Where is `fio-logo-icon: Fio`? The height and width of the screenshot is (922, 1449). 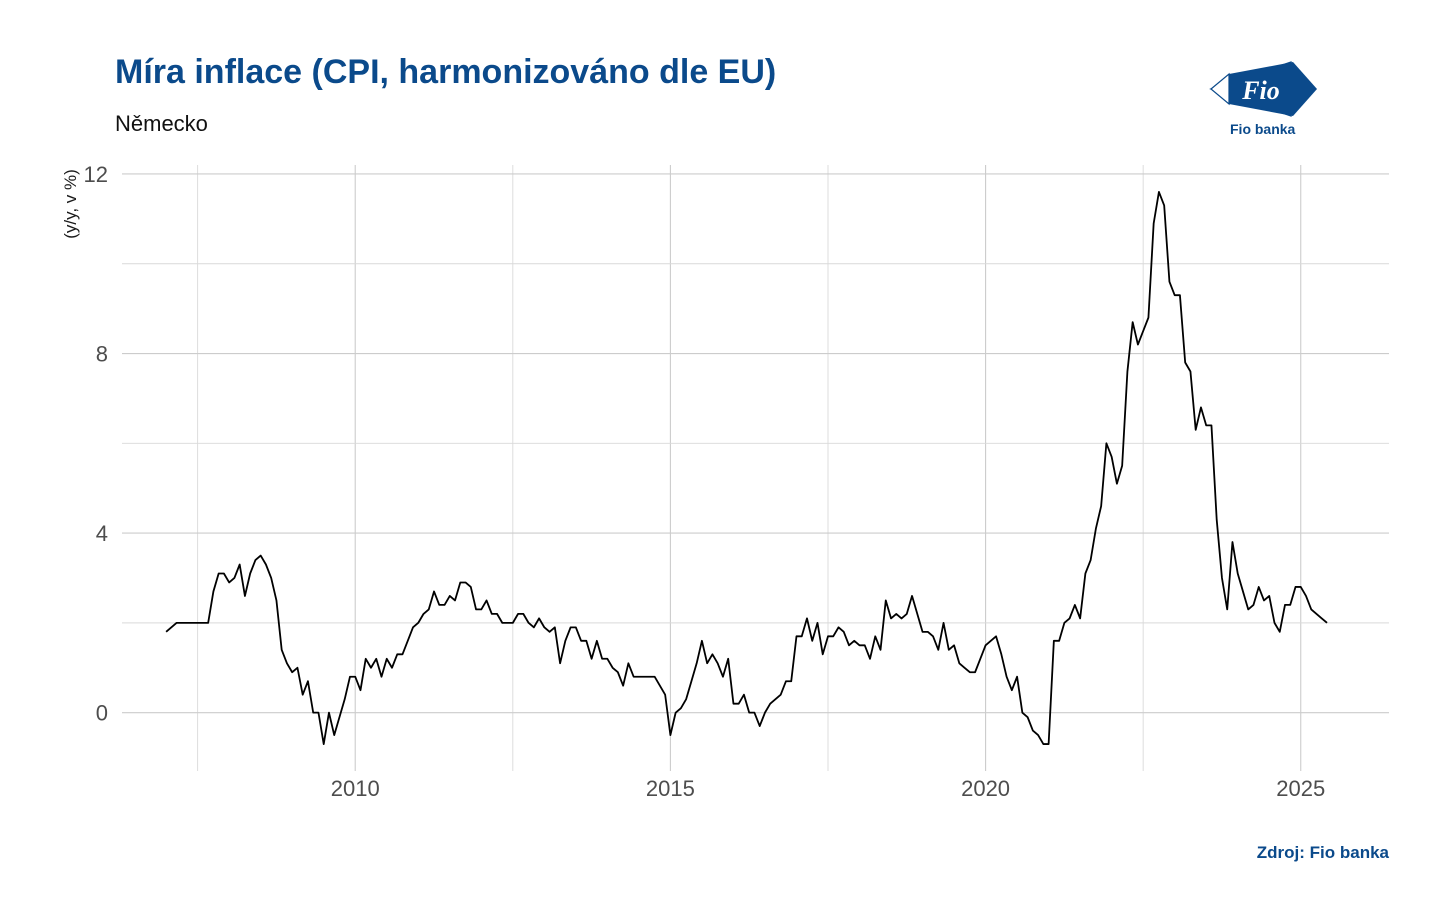
fio-logo-icon: Fio is located at coordinates (1263, 89).